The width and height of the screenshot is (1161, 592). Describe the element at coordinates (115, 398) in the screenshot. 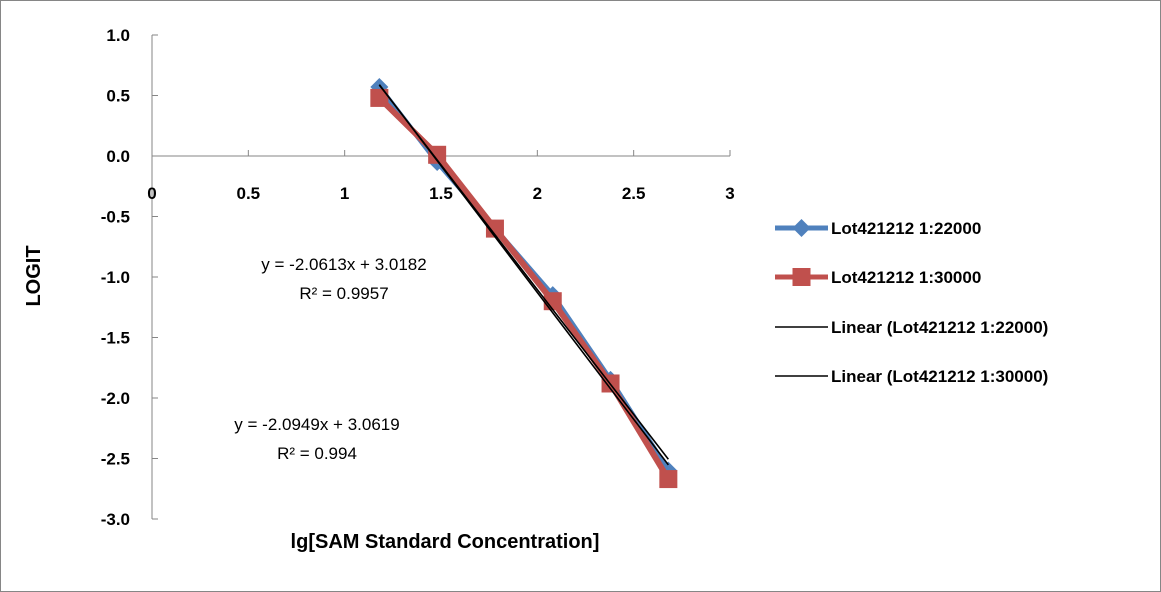

I see `y-tick-label: -2.0` at that location.